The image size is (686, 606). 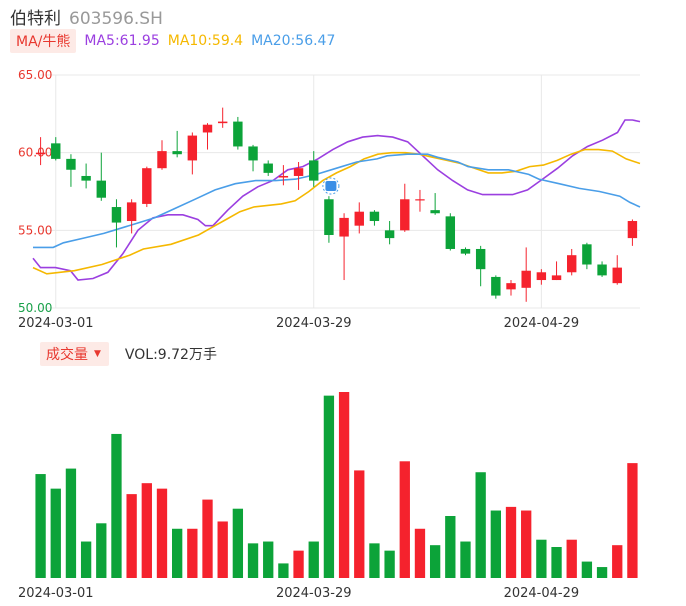 I want to click on ma10-legend: MA10:59.4, so click(x=205, y=41).